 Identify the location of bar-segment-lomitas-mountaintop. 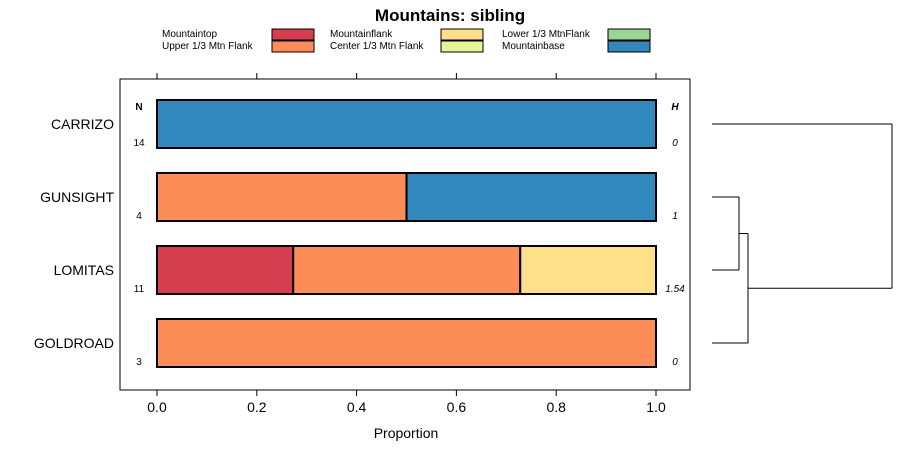
(225, 270).